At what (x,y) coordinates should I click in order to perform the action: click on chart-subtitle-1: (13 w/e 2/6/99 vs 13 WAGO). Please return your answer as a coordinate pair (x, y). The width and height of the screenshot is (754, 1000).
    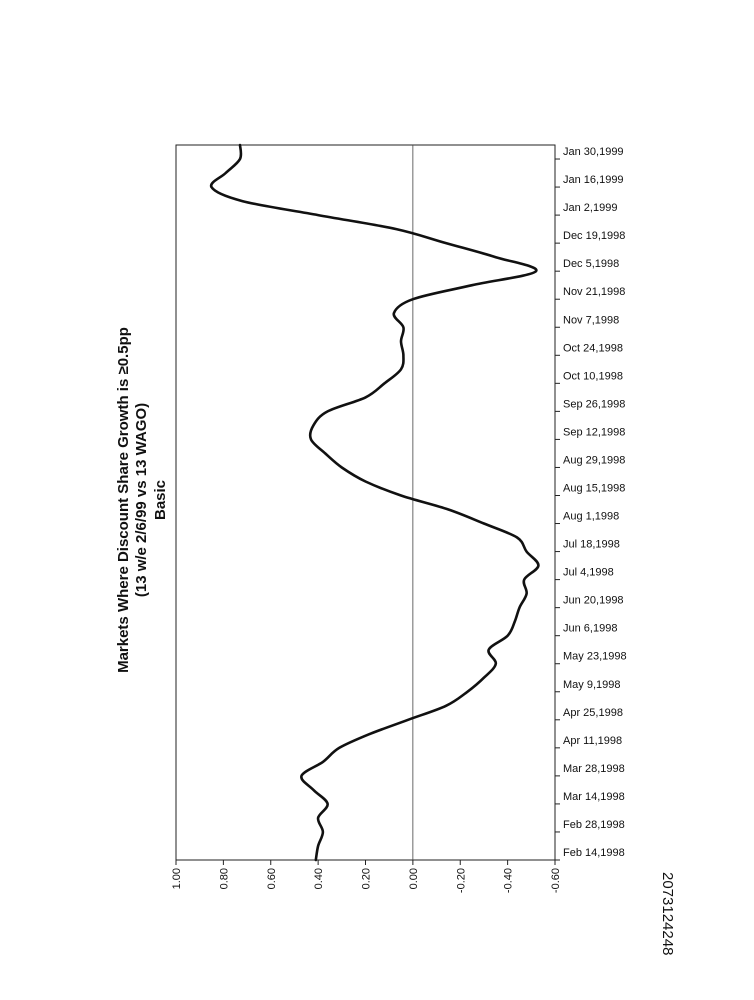
    Looking at the image, I should click on (141, 500).